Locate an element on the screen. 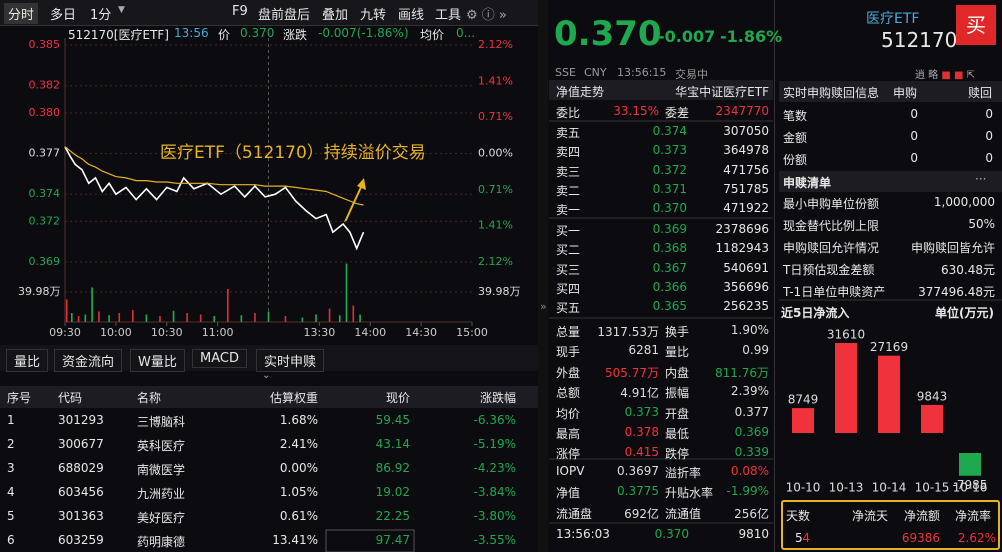 The width and height of the screenshot is (1002, 552). stat-value: 0.415 is located at coordinates (641, 452).